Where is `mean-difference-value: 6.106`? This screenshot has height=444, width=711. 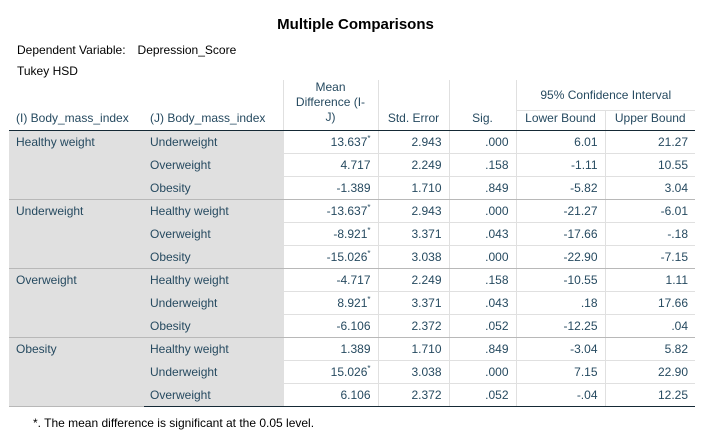 mean-difference-value: 6.106 is located at coordinates (355, 395).